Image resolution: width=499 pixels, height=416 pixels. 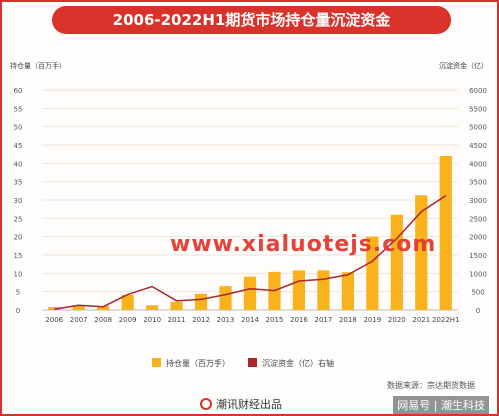 What do you see at coordinates (177, 320) in the screenshot?
I see `x-tick-label: 2011` at bounding box center [177, 320].